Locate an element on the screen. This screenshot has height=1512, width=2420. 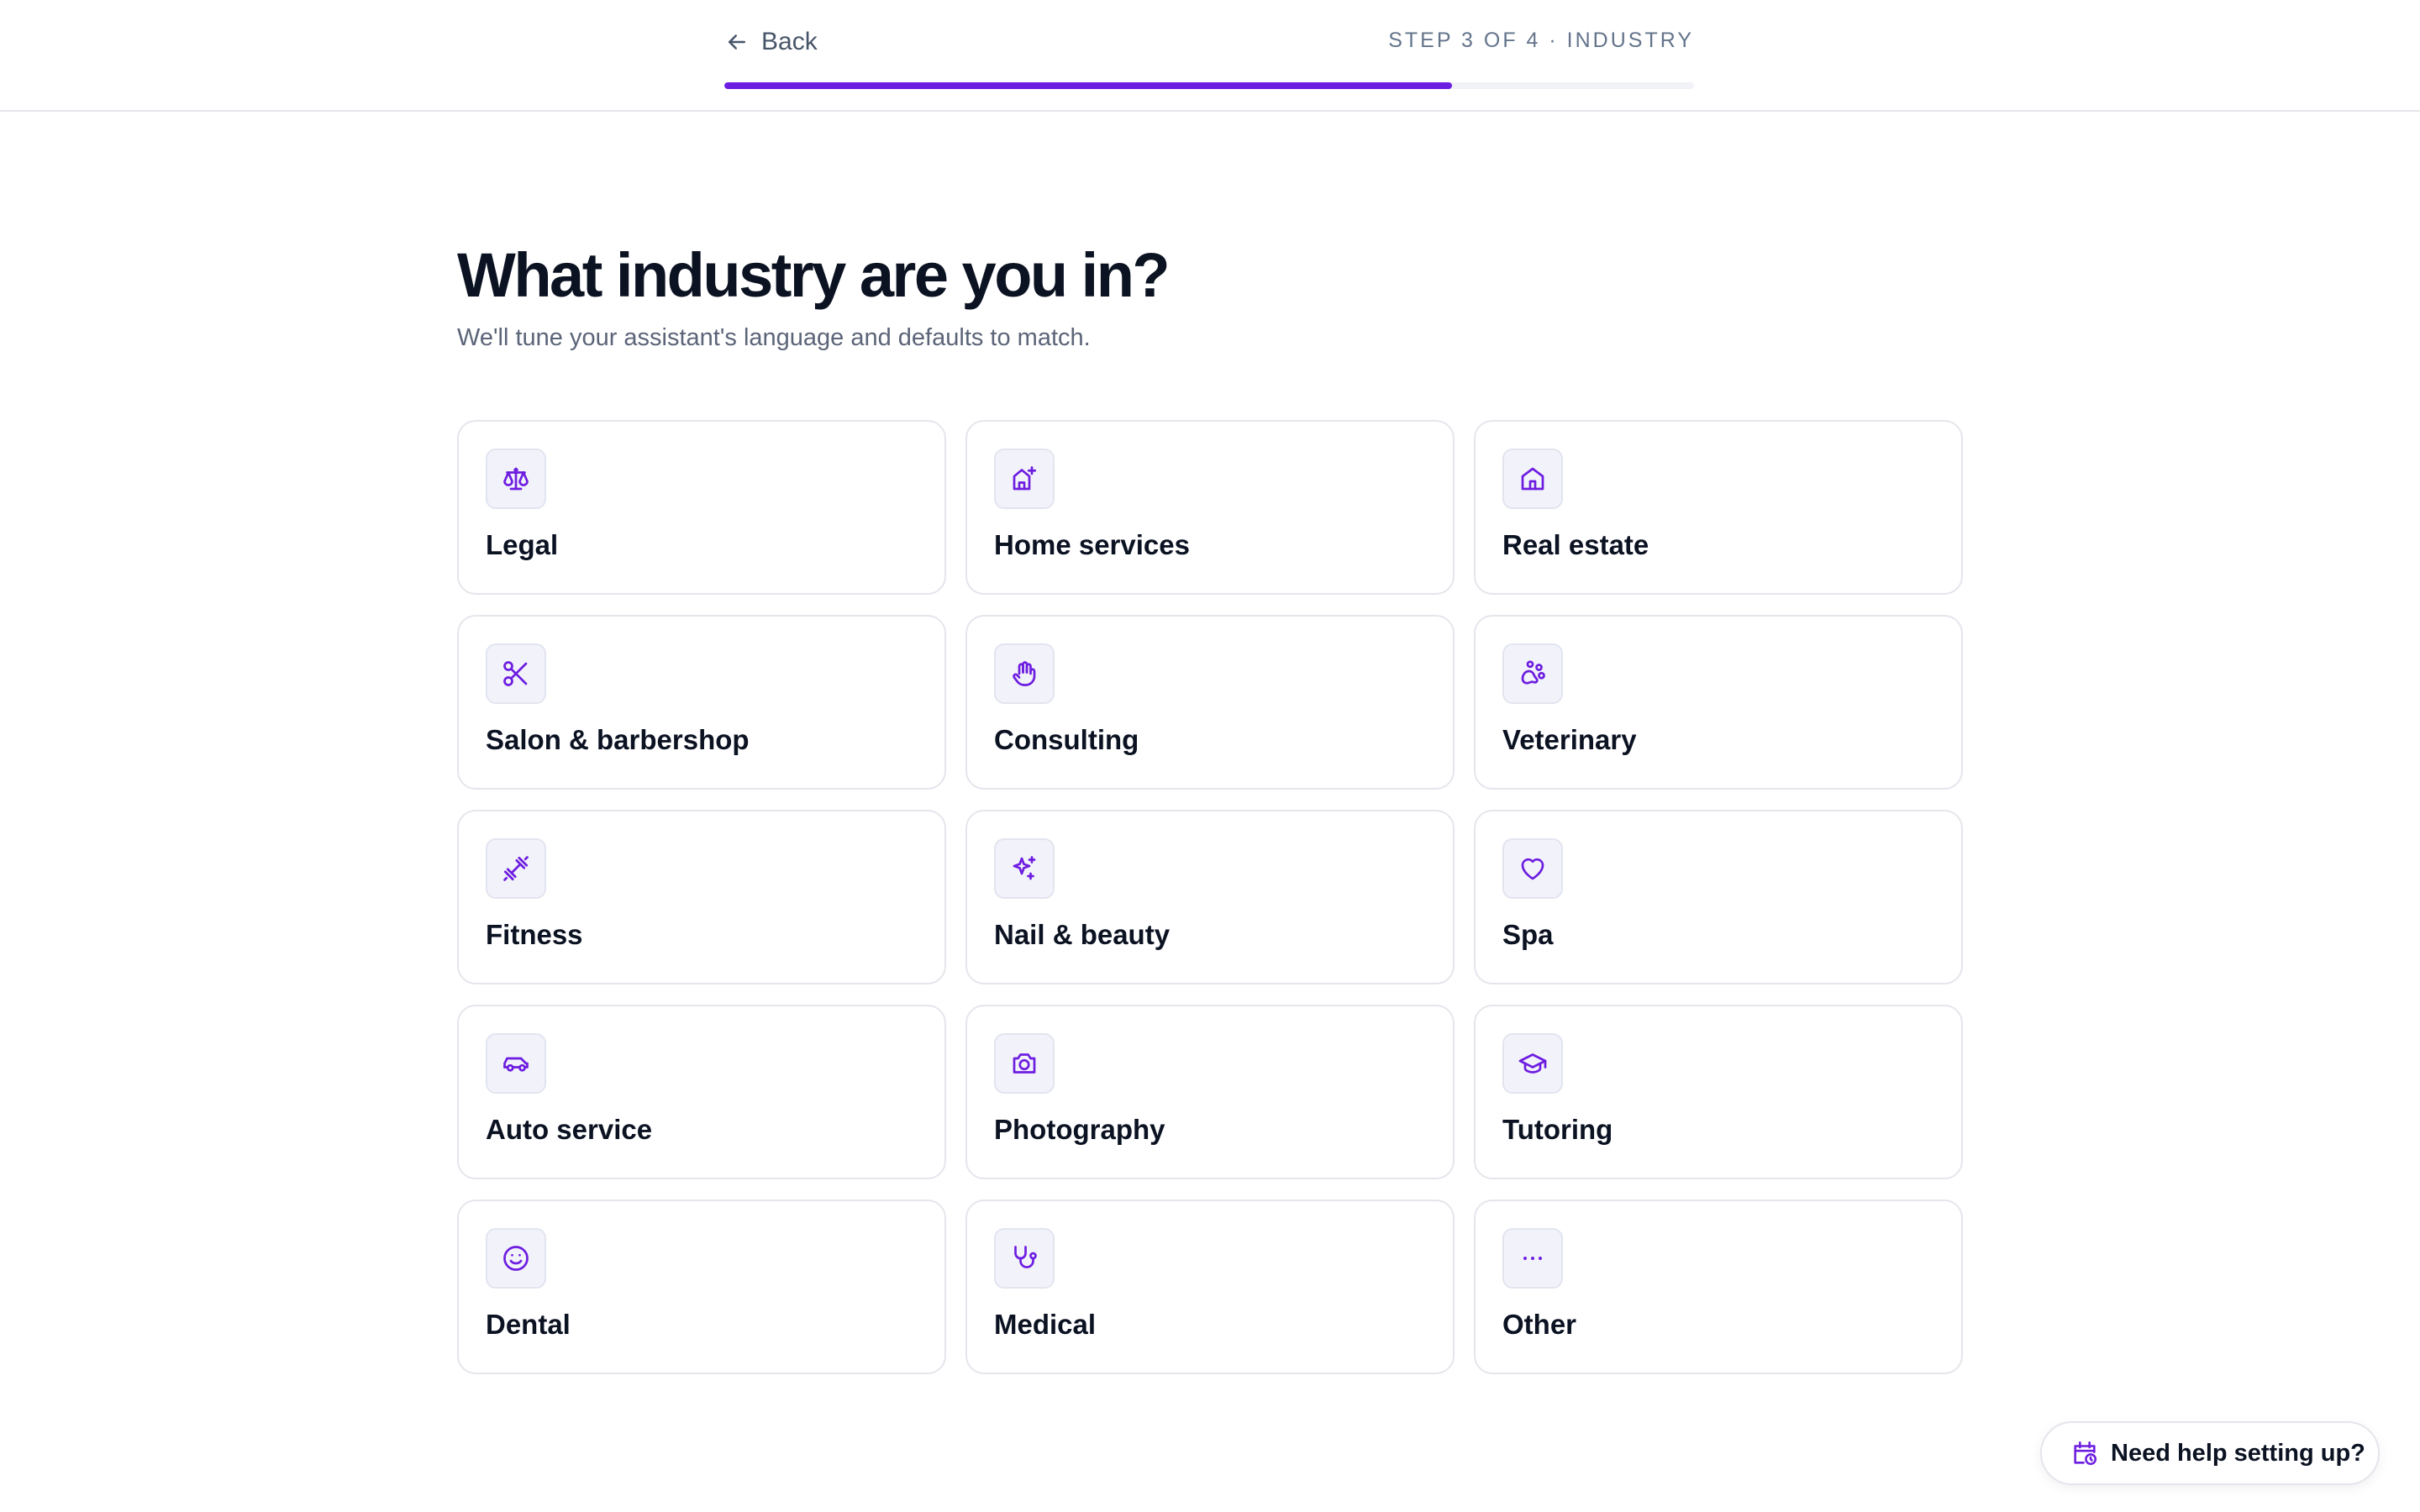
industry-card-legal: Legal is located at coordinates (702, 507).